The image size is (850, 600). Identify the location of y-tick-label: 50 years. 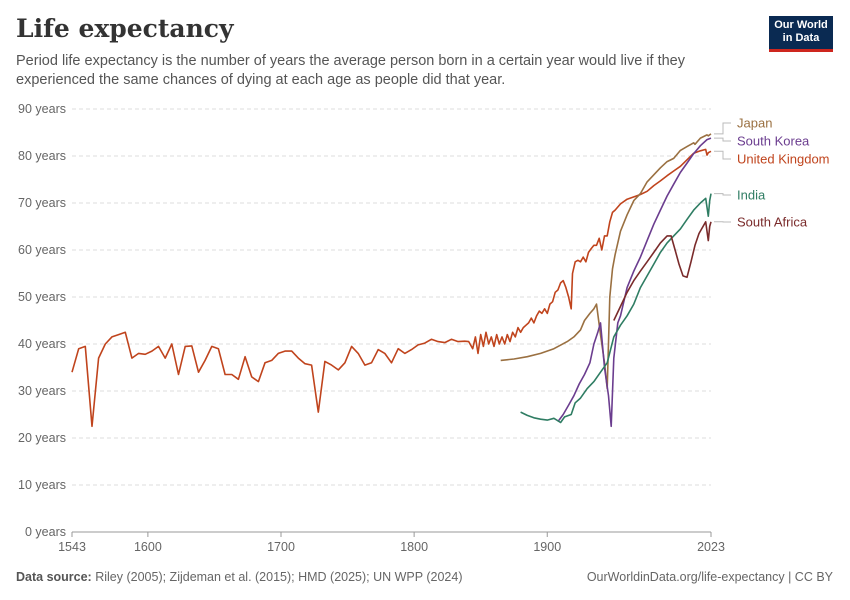
(42, 297).